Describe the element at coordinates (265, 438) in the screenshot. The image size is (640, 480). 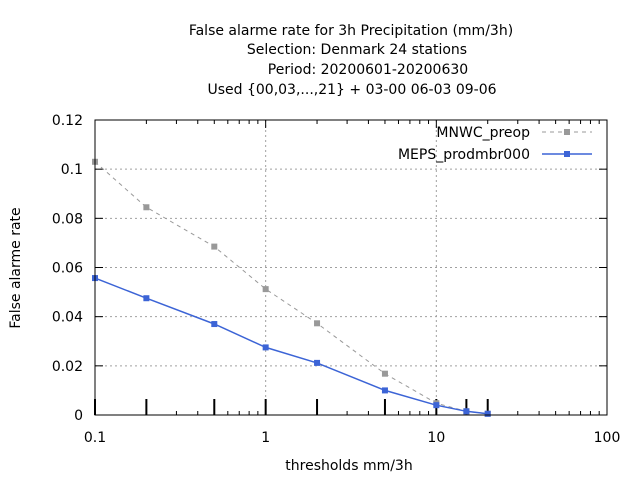
I see `x-tick-label: 1` at that location.